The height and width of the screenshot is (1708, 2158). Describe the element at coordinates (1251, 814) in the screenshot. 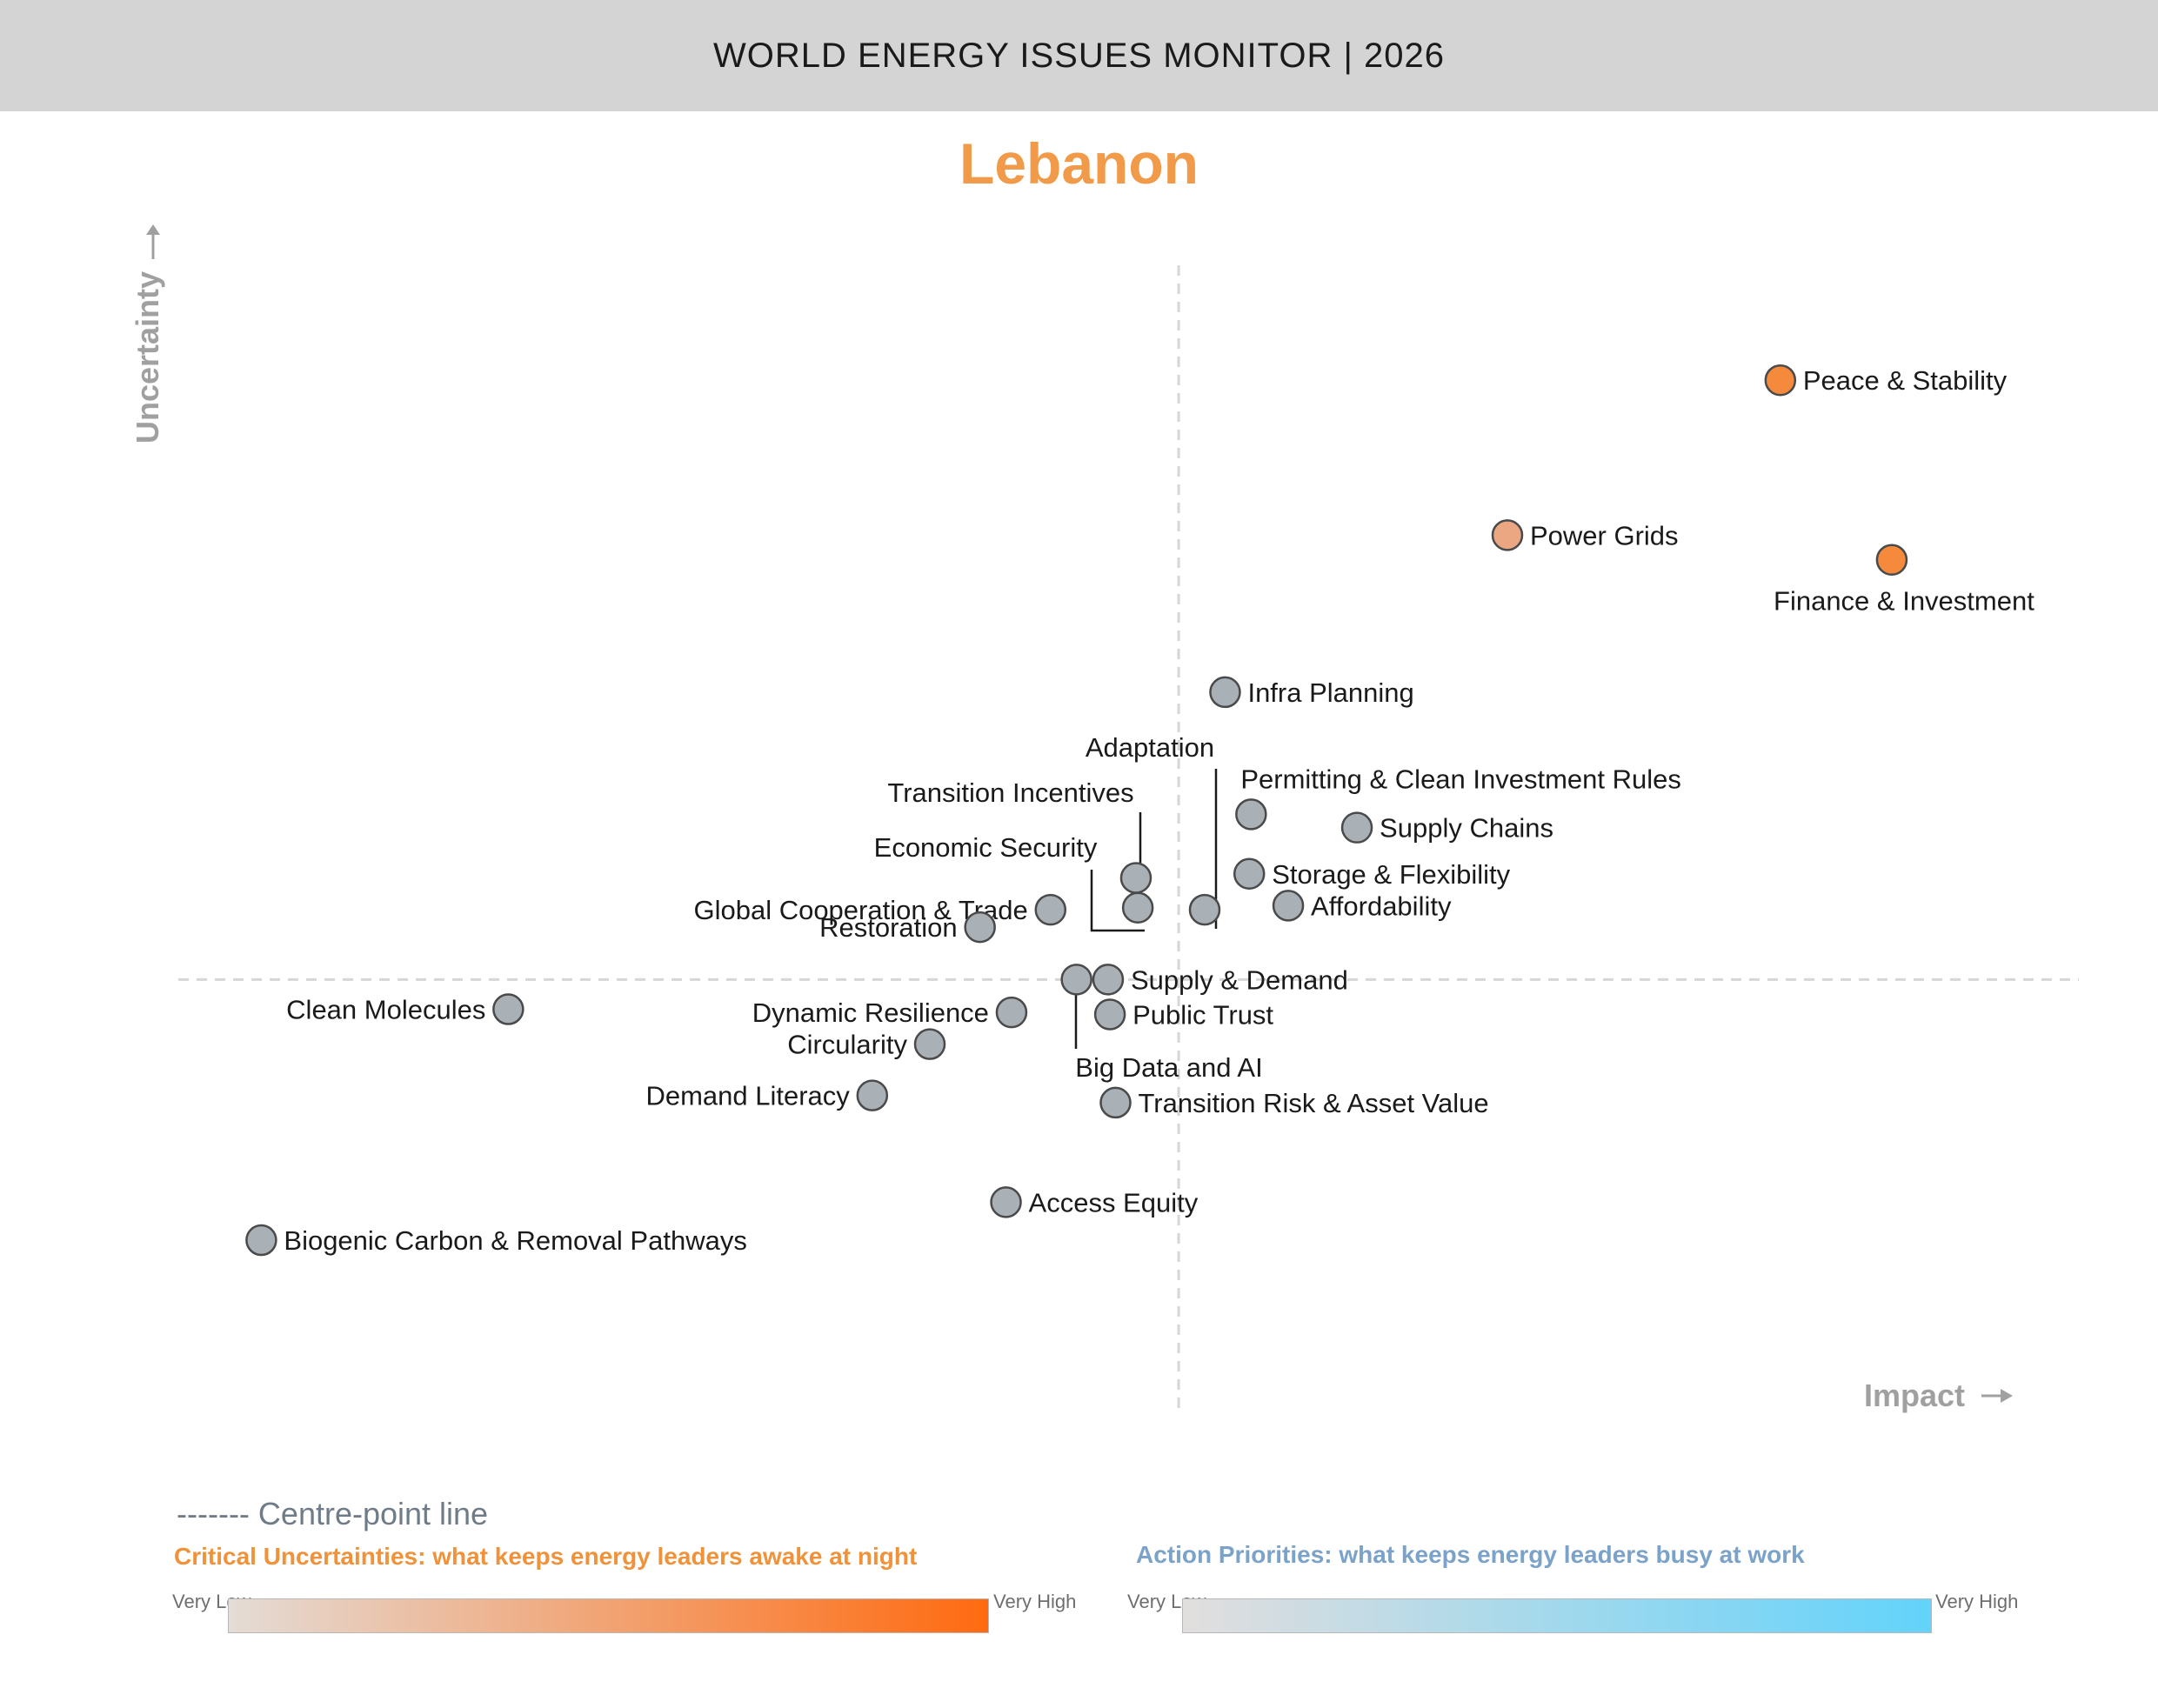

I see `point-permitting-and-clean-investment-rules` at that location.